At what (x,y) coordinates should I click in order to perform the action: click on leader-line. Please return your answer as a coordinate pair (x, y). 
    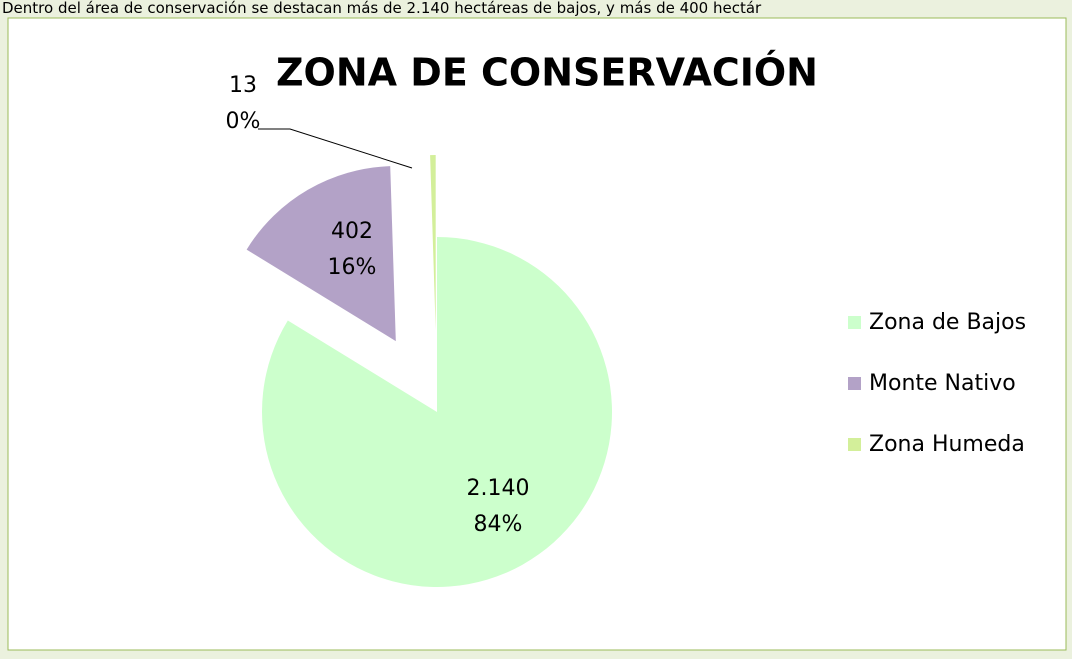
    Looking at the image, I should click on (335, 148).